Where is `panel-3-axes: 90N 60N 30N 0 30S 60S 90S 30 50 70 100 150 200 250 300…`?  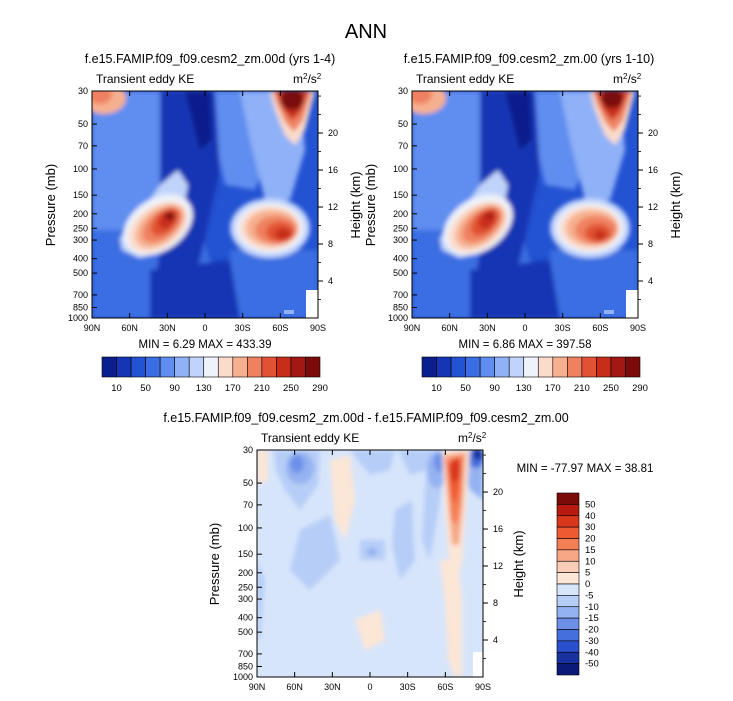 panel-3-axes: 90N 60N 30N 0 30S 60S 90S 30 50 70 100 150 200 250 300… is located at coordinates (368, 568).